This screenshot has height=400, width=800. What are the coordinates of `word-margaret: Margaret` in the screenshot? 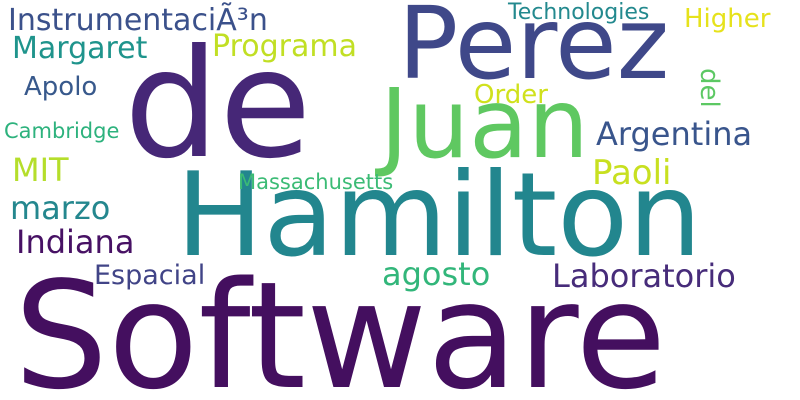 It's located at (80, 48).